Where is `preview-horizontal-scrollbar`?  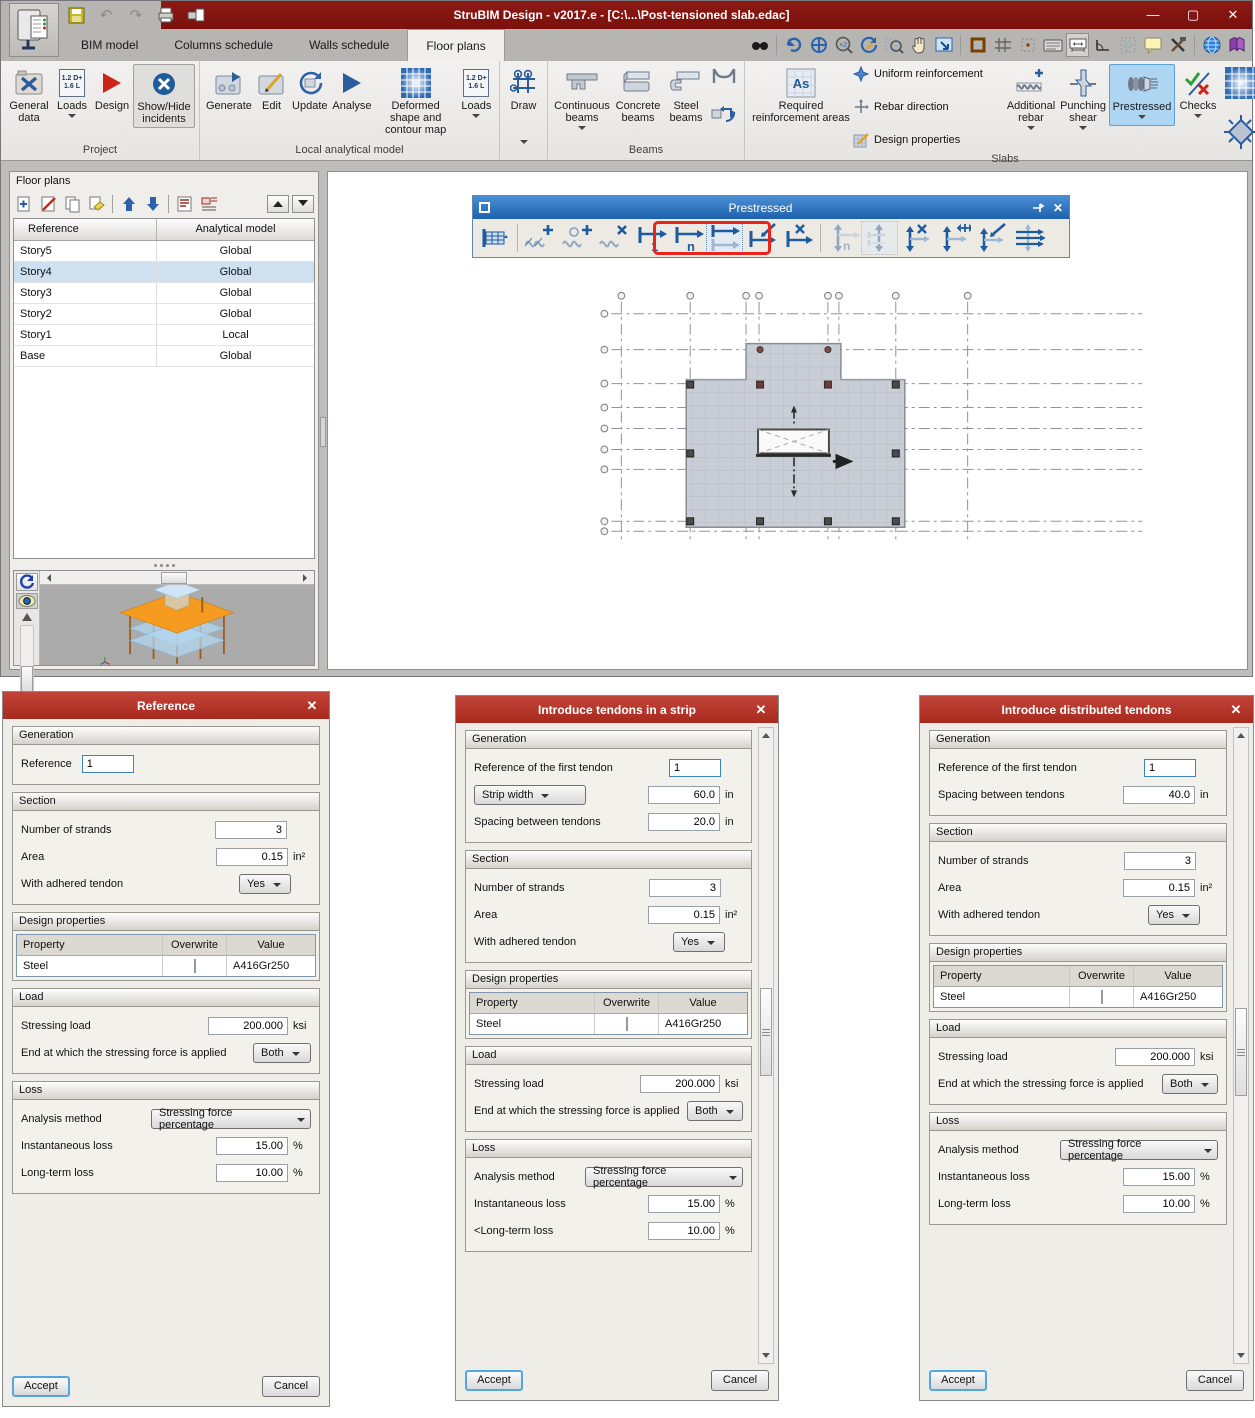
preview-horizontal-scrollbar is located at coordinates (177, 578).